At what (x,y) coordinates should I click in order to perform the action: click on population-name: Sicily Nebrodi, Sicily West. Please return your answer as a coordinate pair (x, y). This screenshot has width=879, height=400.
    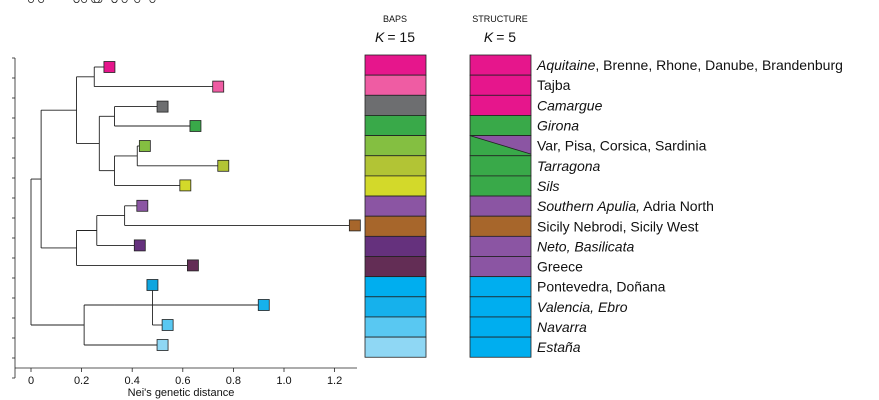
    Looking at the image, I should click on (618, 226).